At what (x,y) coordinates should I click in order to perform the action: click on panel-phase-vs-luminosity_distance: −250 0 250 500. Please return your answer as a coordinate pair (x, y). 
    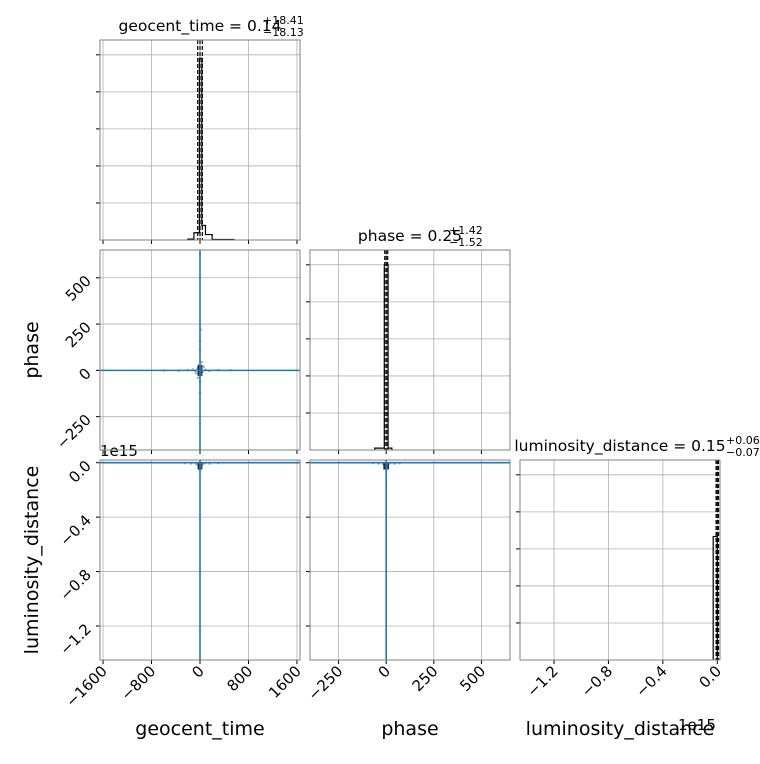
    Looking at the image, I should click on (408, 581).